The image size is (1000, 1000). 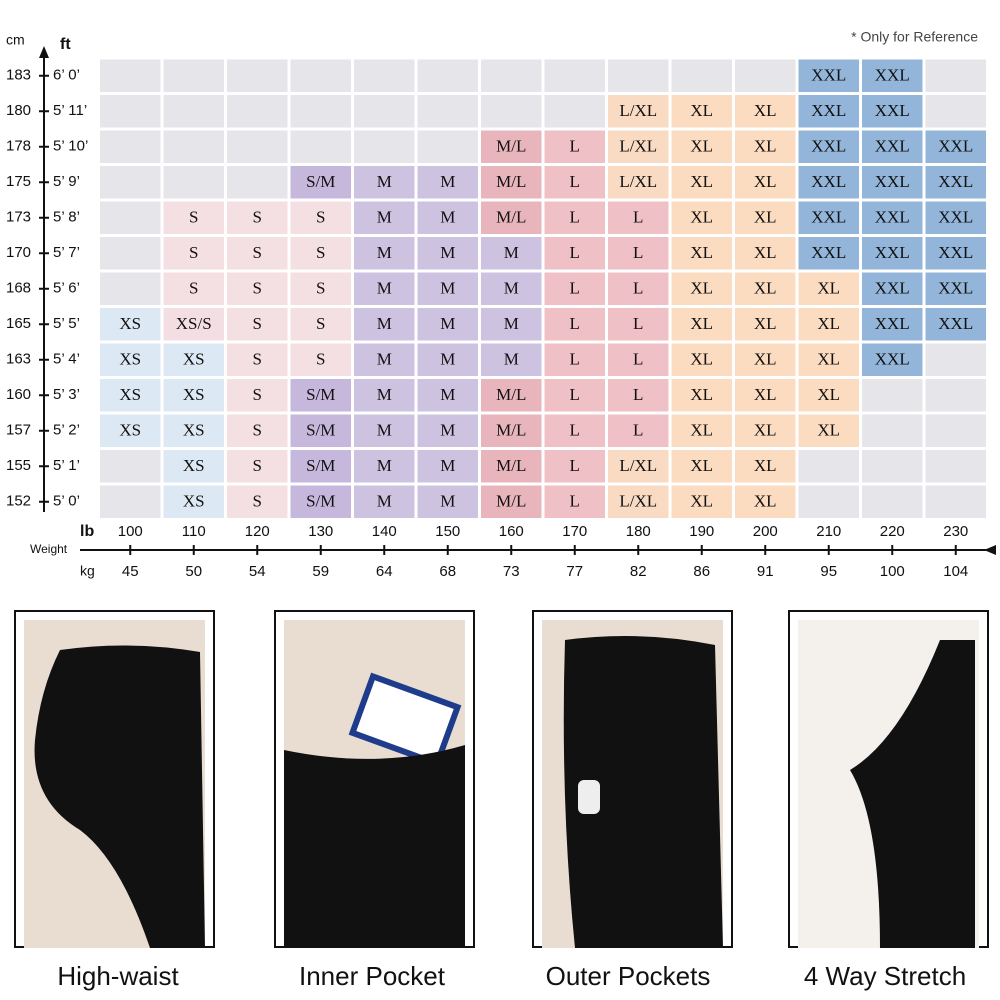 What do you see at coordinates (374, 846) in the screenshot?
I see `legging` at bounding box center [374, 846].